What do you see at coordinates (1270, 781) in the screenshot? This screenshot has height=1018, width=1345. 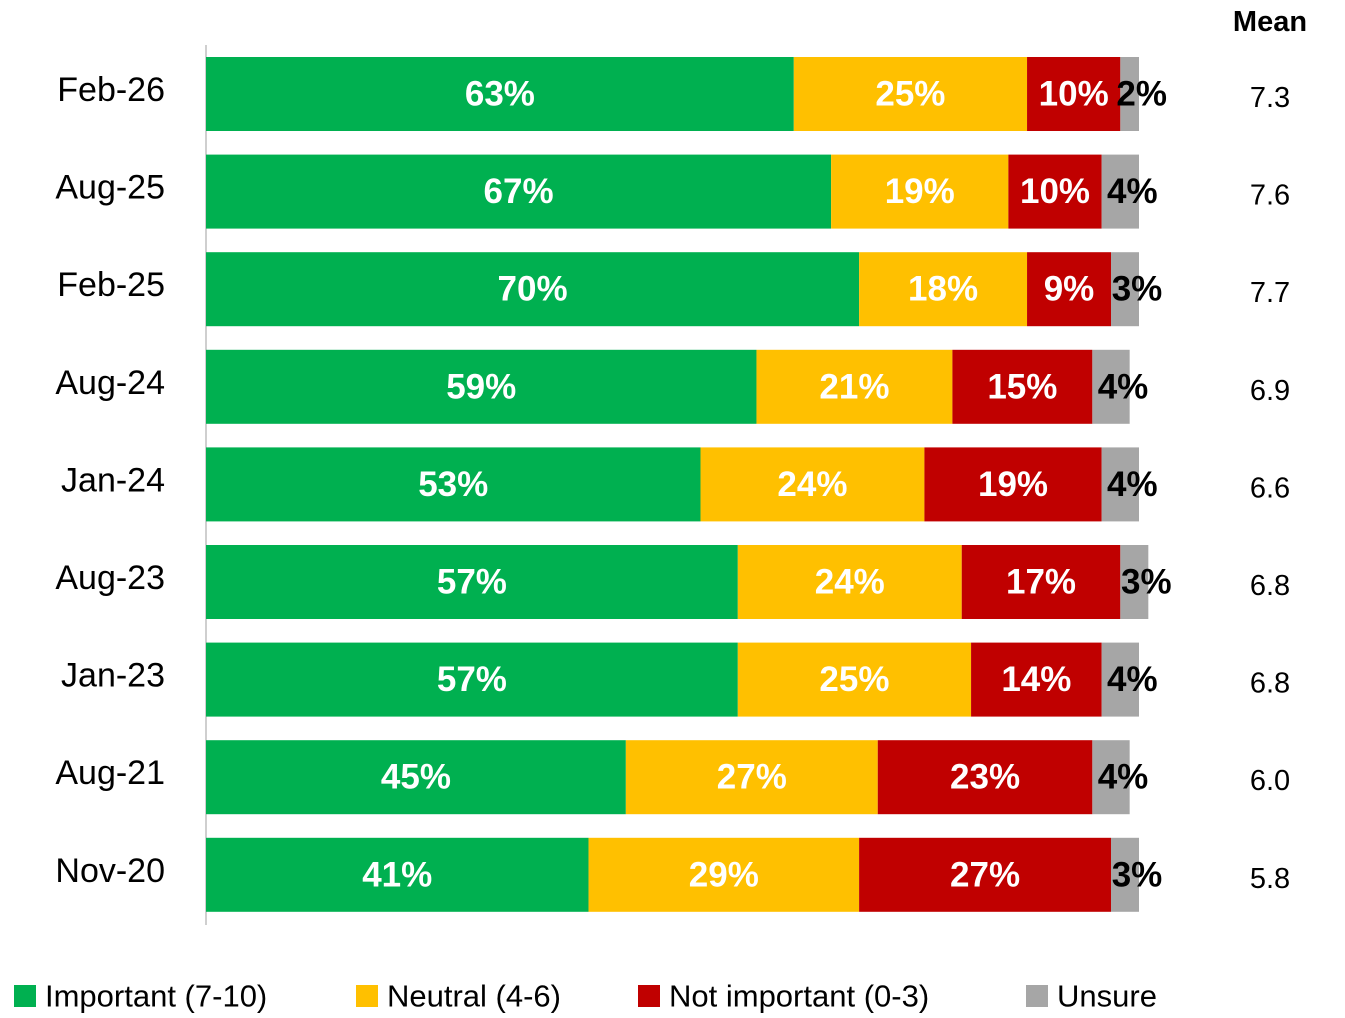 I see `mean-value: 6.0` at bounding box center [1270, 781].